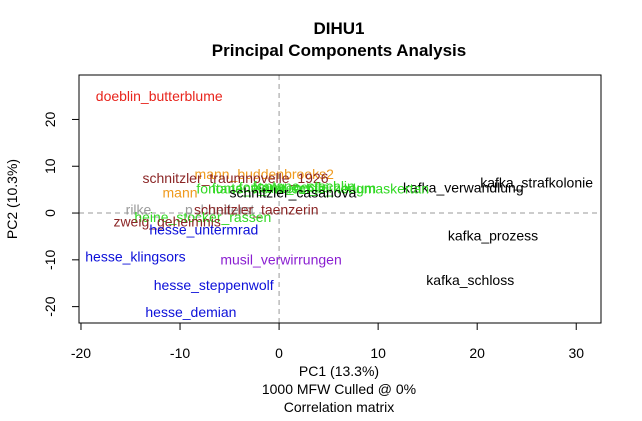  What do you see at coordinates (159, 96) in the screenshot?
I see `point-label: doeblin_butterblume` at bounding box center [159, 96].